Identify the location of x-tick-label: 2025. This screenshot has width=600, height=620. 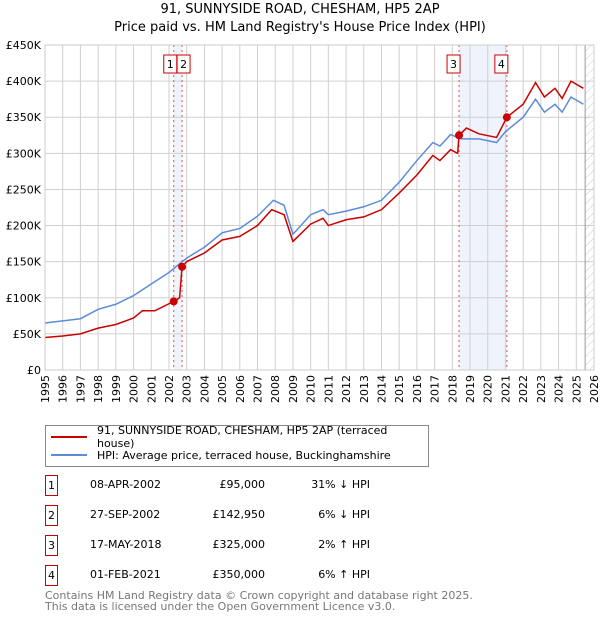
(576, 389).